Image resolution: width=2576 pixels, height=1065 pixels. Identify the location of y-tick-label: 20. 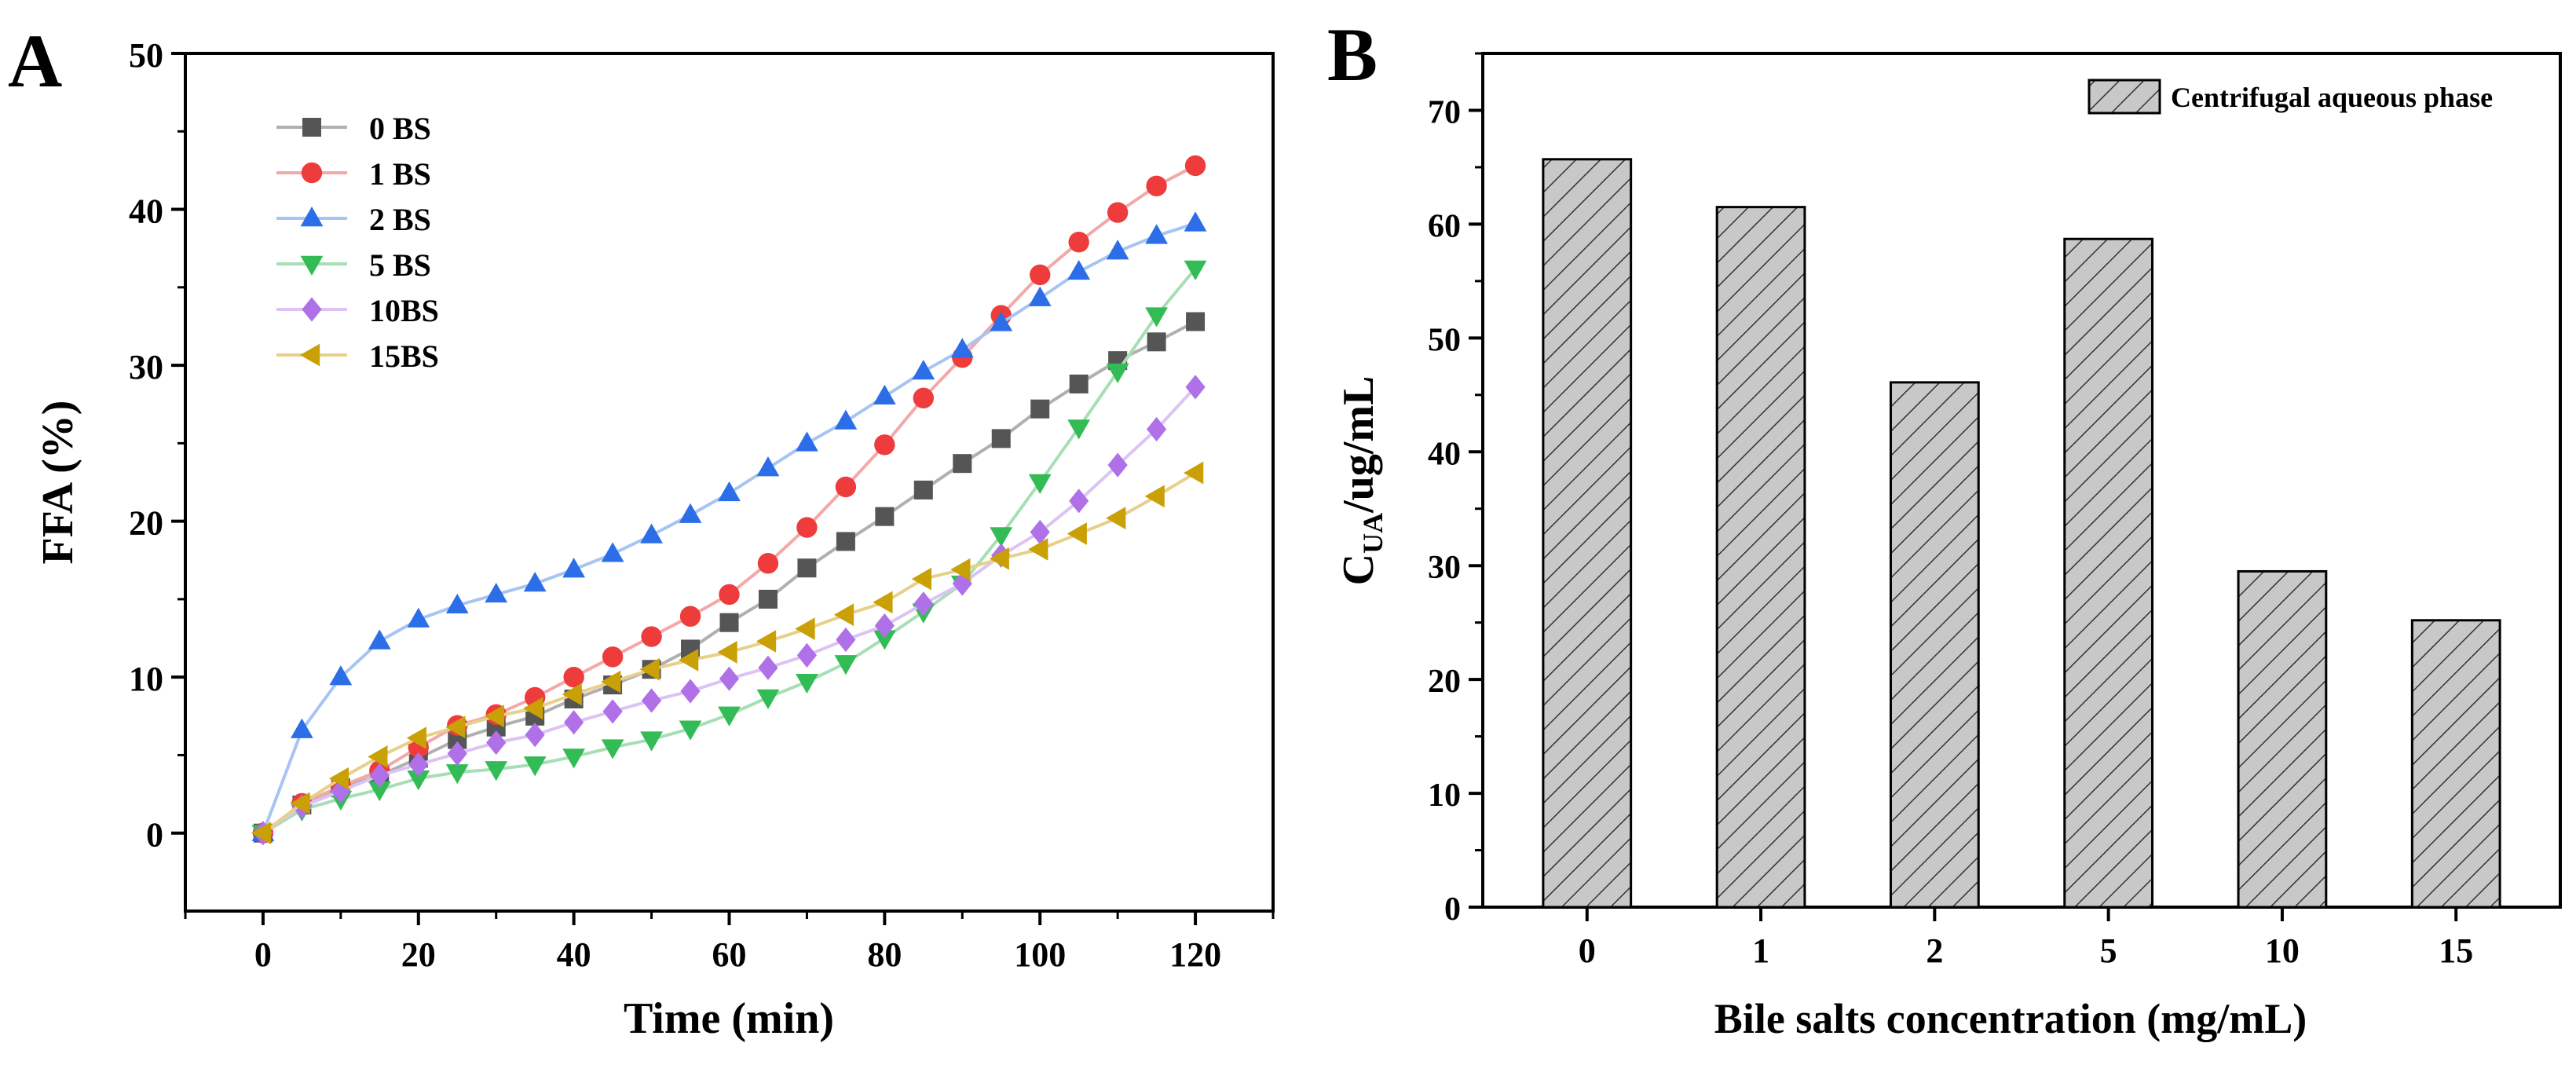
(146, 524).